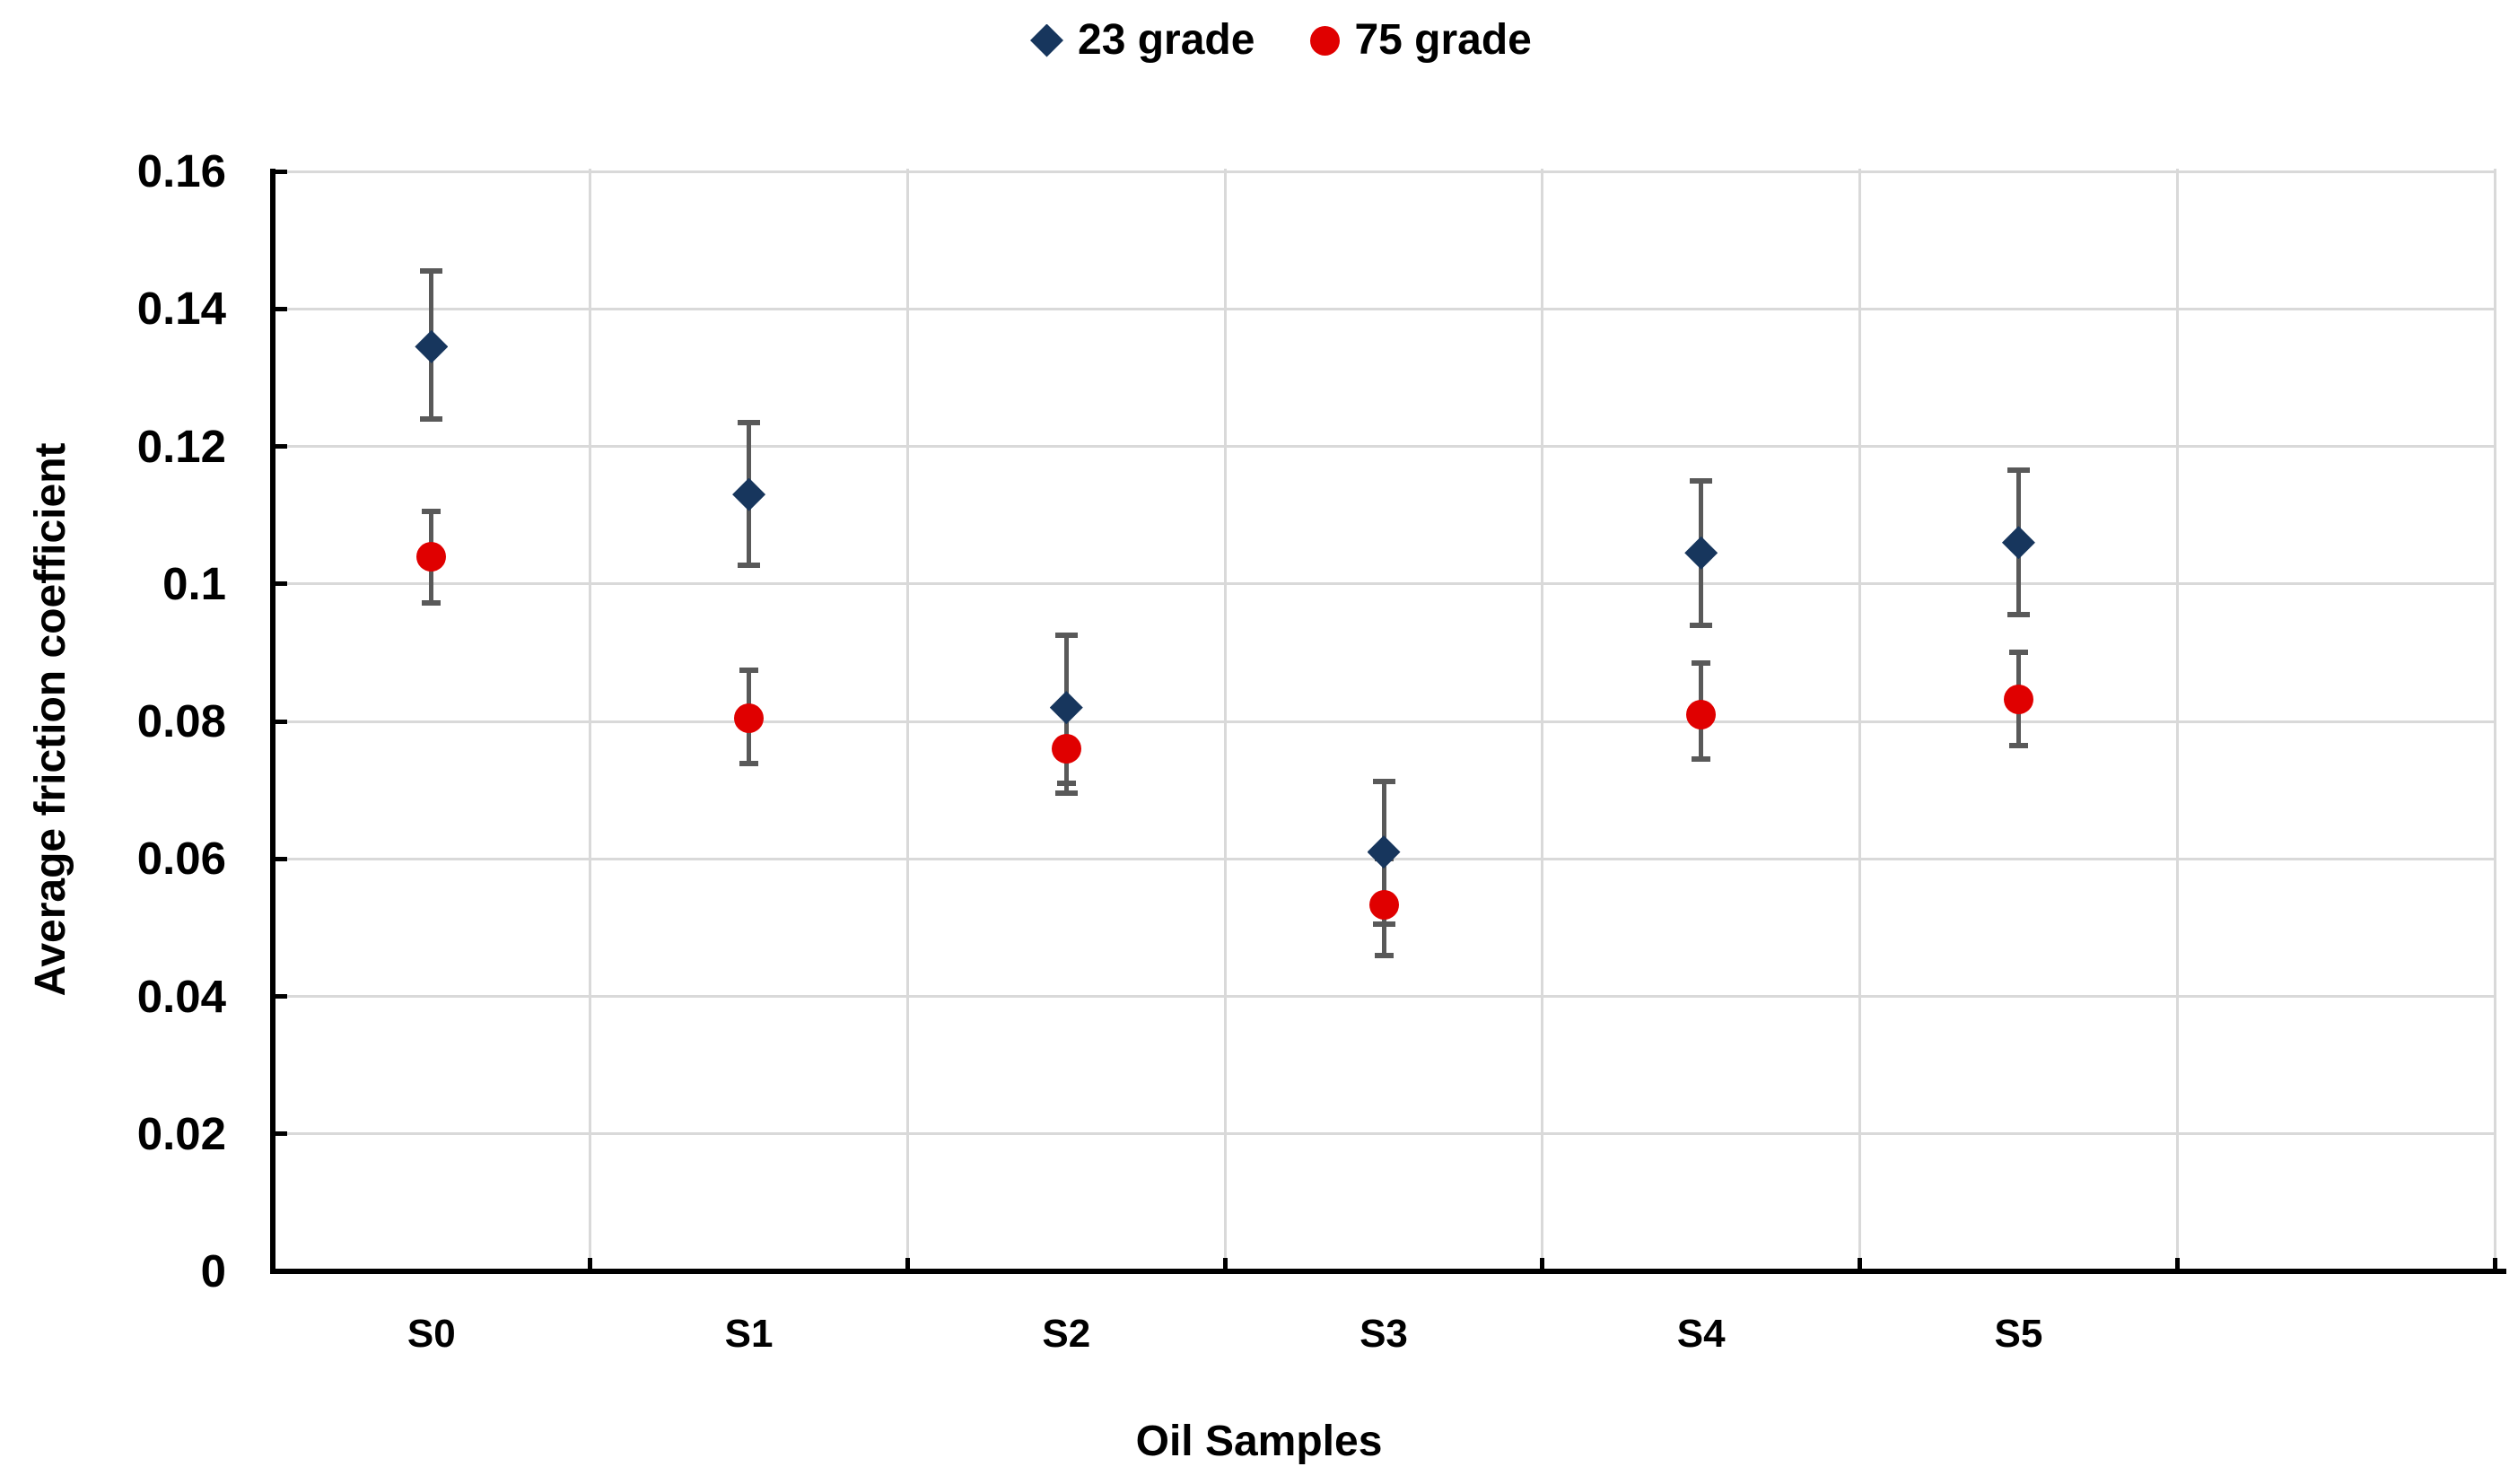 The width and height of the screenshot is (2518, 1484). I want to click on data-point-75-grade-S3, so click(1383, 905).